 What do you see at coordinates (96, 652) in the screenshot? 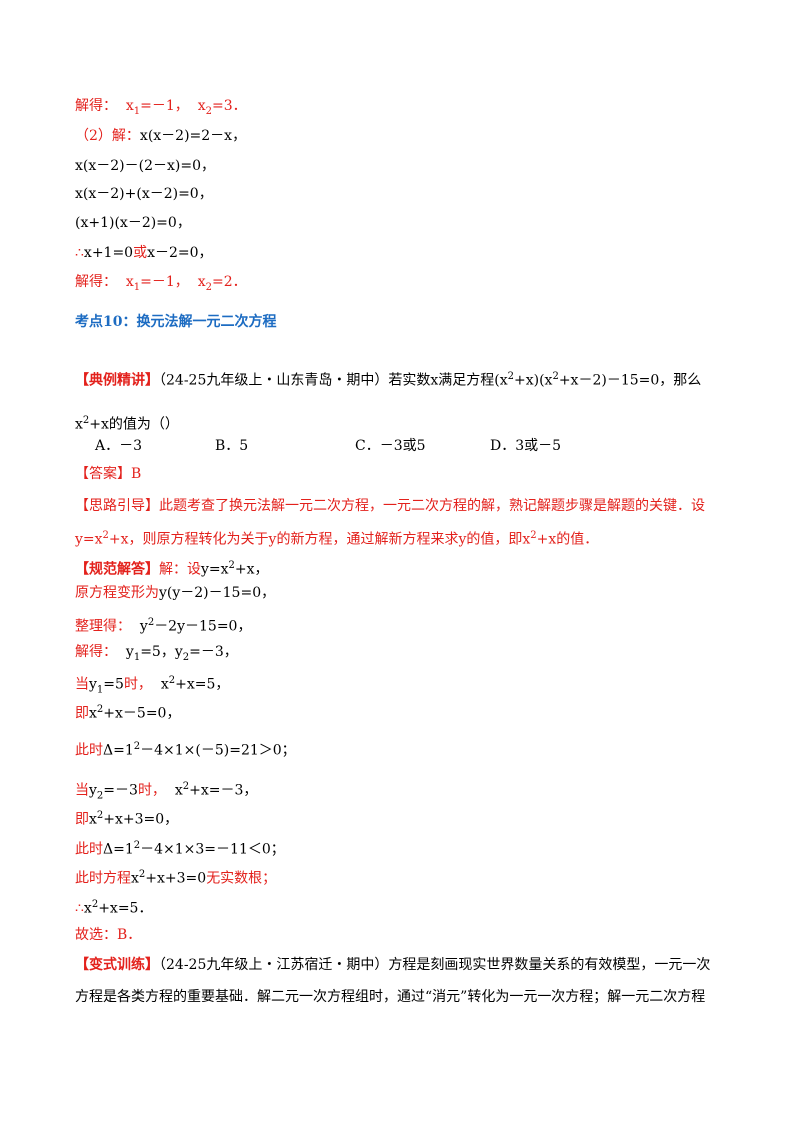
I see `text-run: 解得：` at bounding box center [96, 652].